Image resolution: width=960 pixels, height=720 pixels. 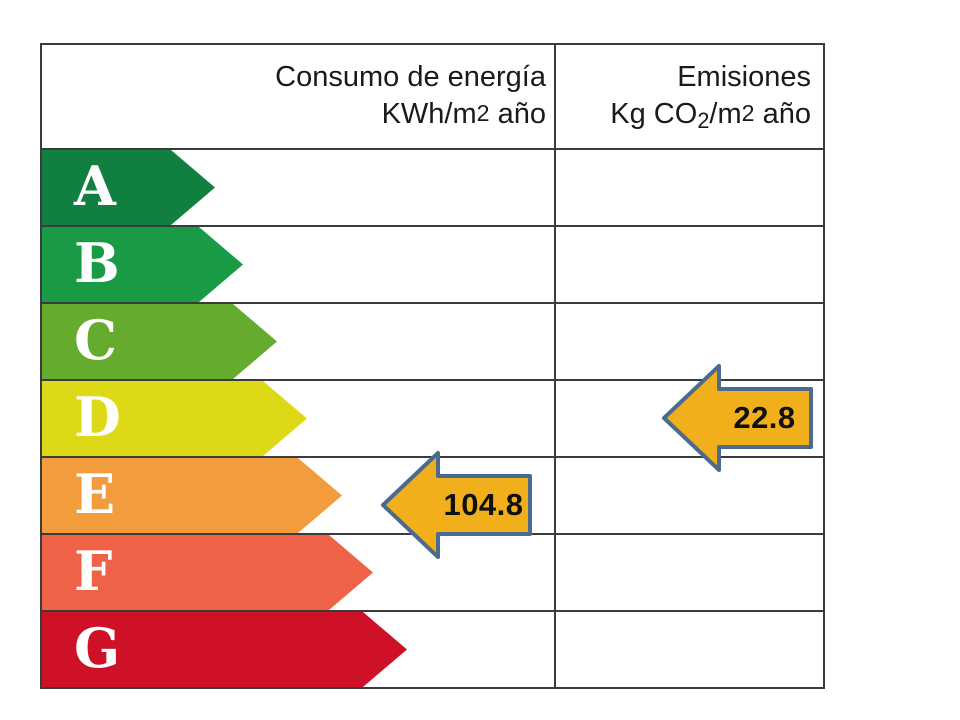 I want to click on rating-row-c: C, so click(x=432, y=340).